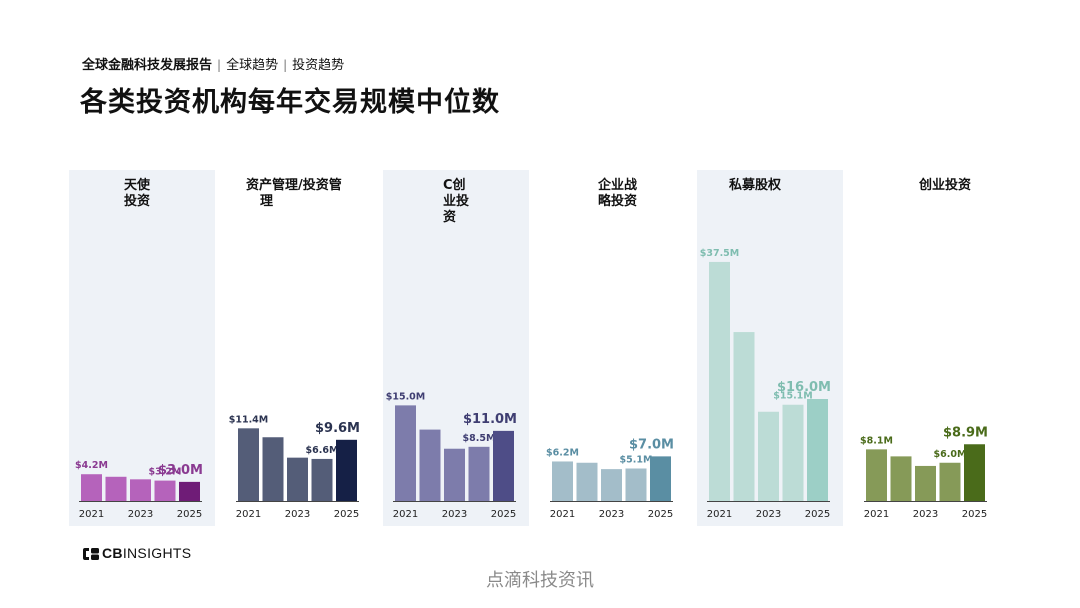  Describe the element at coordinates (613, 348) in the screenshot. I see `chart-panel-corporate-strategic: 企业战 略投资 $6.2M 2021 2023 $5.1M $7.0M 2025` at that location.